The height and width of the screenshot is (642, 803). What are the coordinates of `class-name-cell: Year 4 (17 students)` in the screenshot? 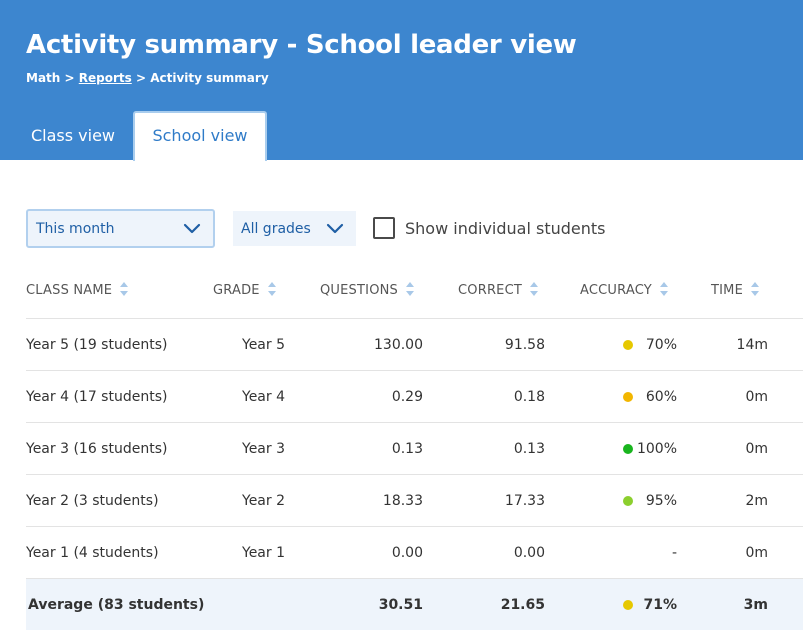 It's located at (97, 396).